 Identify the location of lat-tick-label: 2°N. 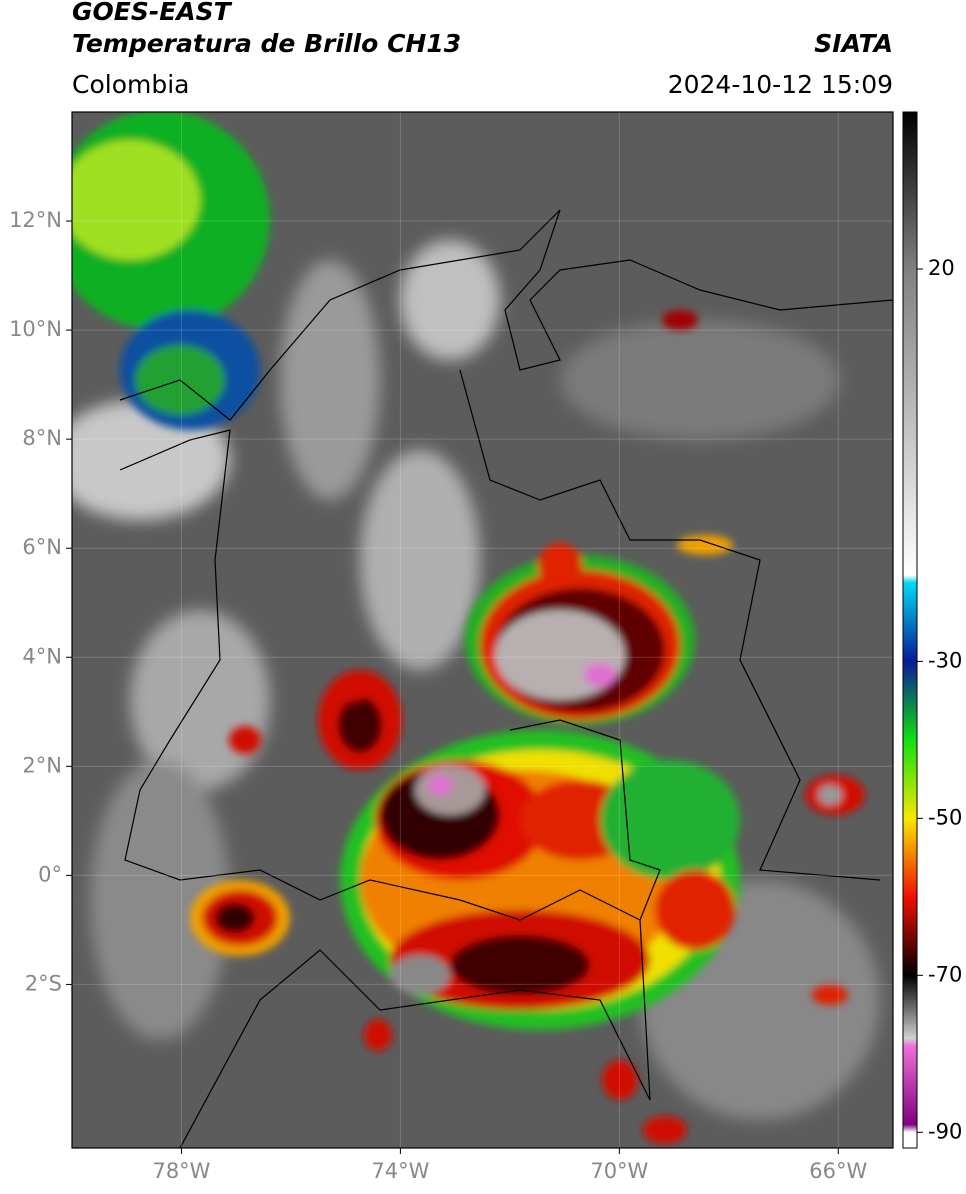
(42, 765).